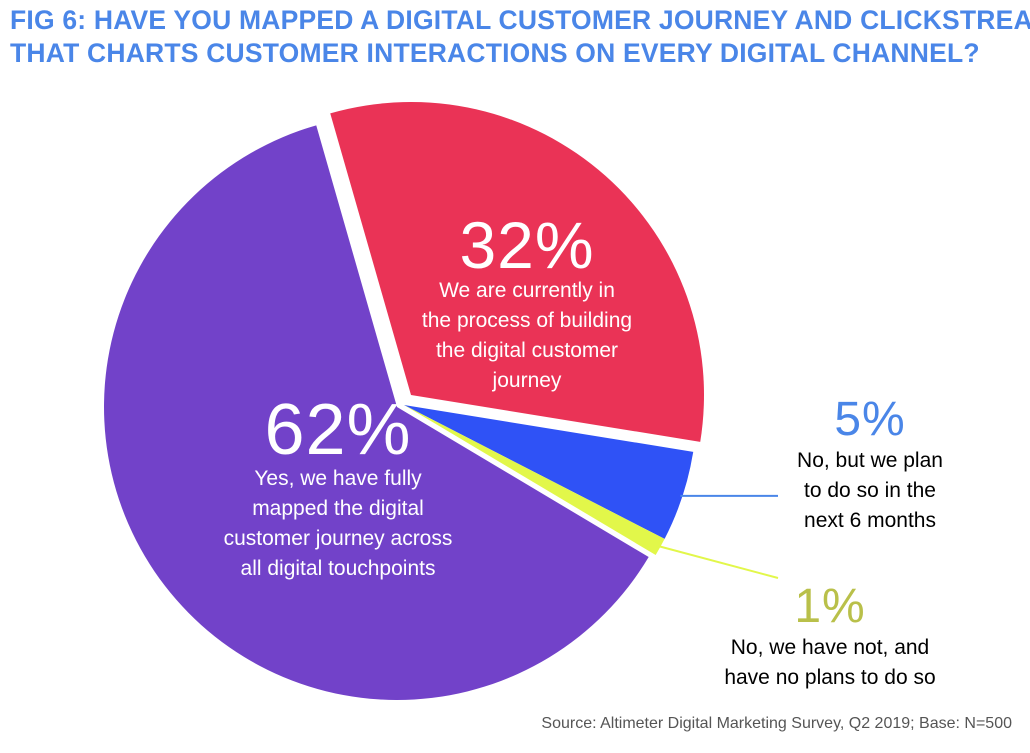 The height and width of the screenshot is (753, 1030). Describe the element at coordinates (718, 536) in the screenshot. I see `leader-lines` at that location.